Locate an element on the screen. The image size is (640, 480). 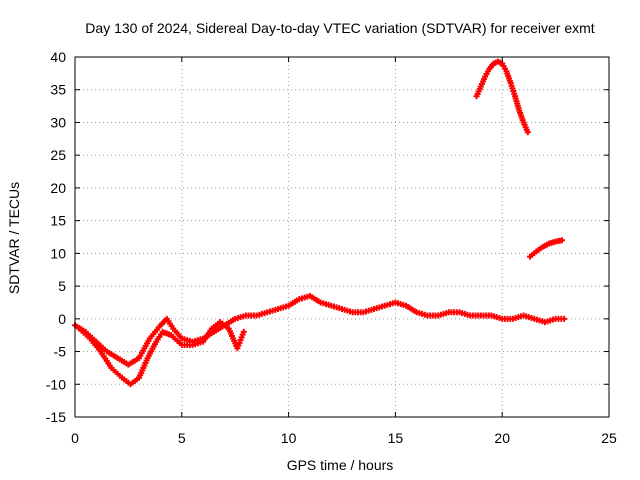
y-tick-label-7: 20 is located at coordinates (58, 188).